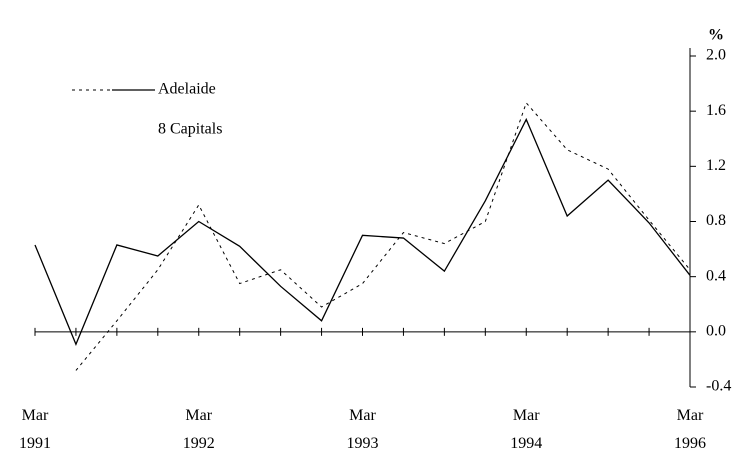 This screenshot has height=463, width=754. What do you see at coordinates (190, 129) in the screenshot?
I see `legend-label: 8 Capitals` at bounding box center [190, 129].